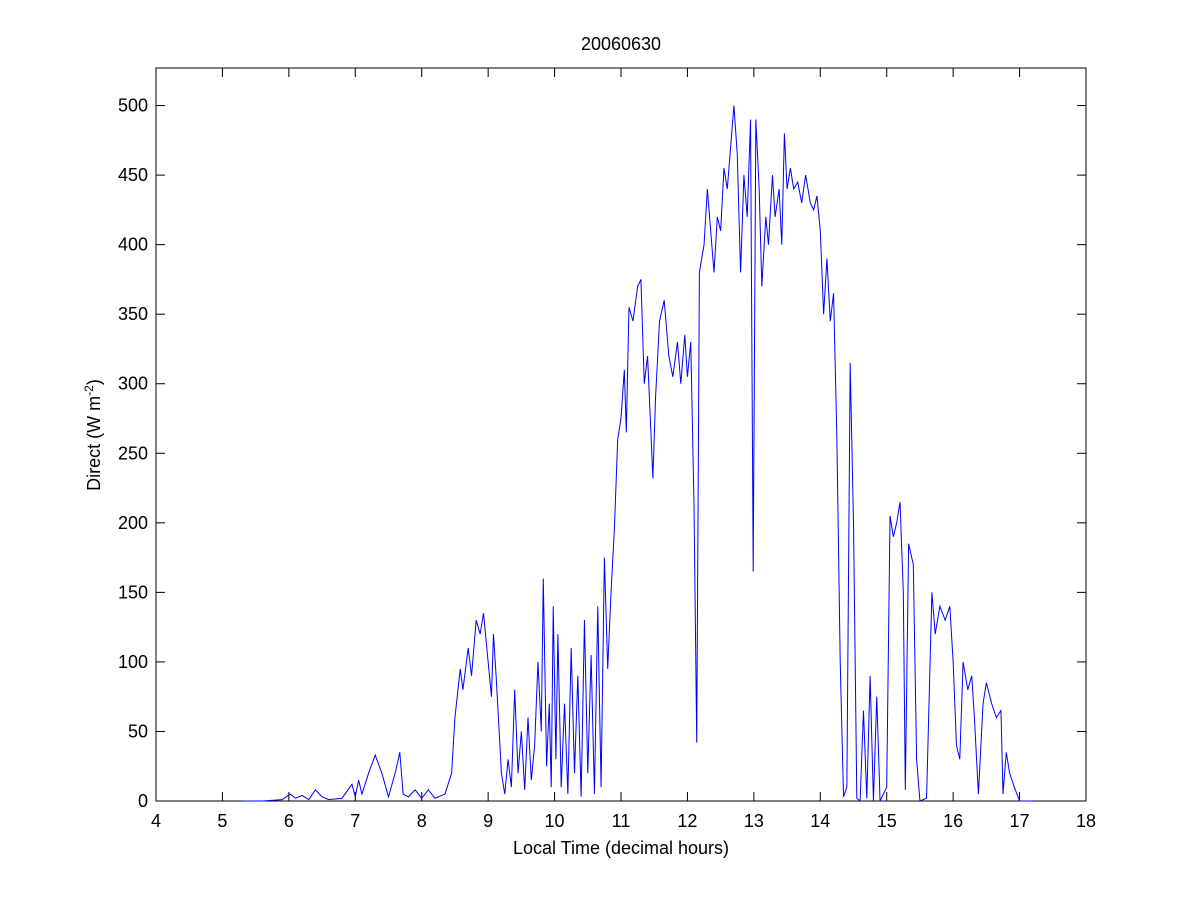 The image size is (1200, 905). I want to click on x-tick-label: 18, so click(1086, 821).